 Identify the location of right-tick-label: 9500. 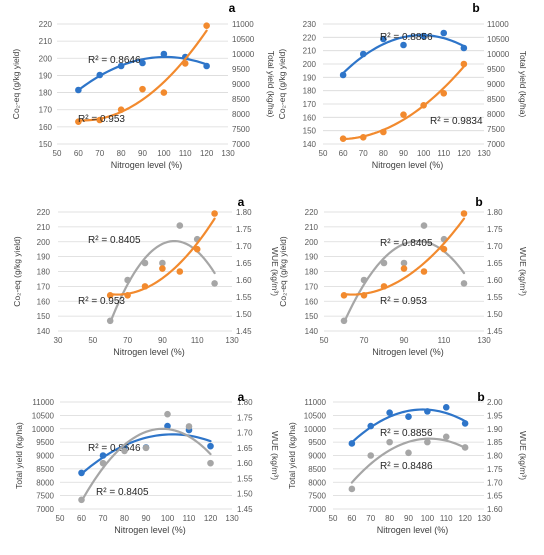
(241, 69).